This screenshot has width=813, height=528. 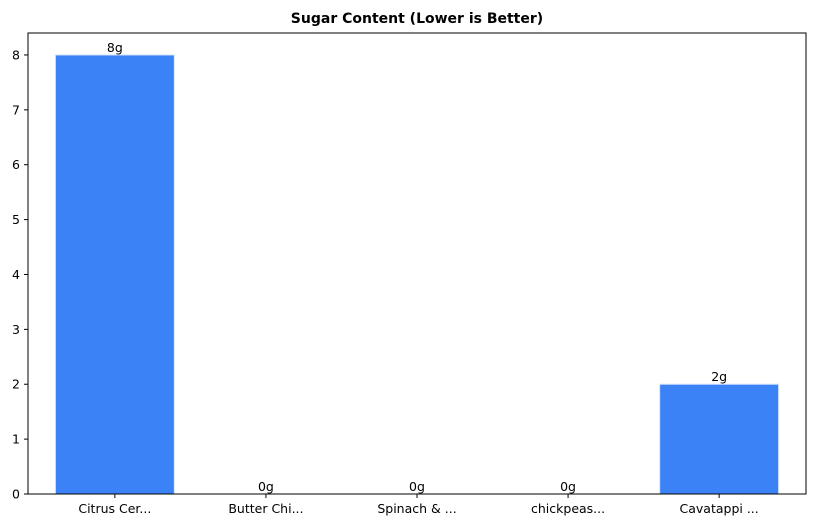 What do you see at coordinates (16, 274) in the screenshot?
I see `y-tick-label-4: 4` at bounding box center [16, 274].